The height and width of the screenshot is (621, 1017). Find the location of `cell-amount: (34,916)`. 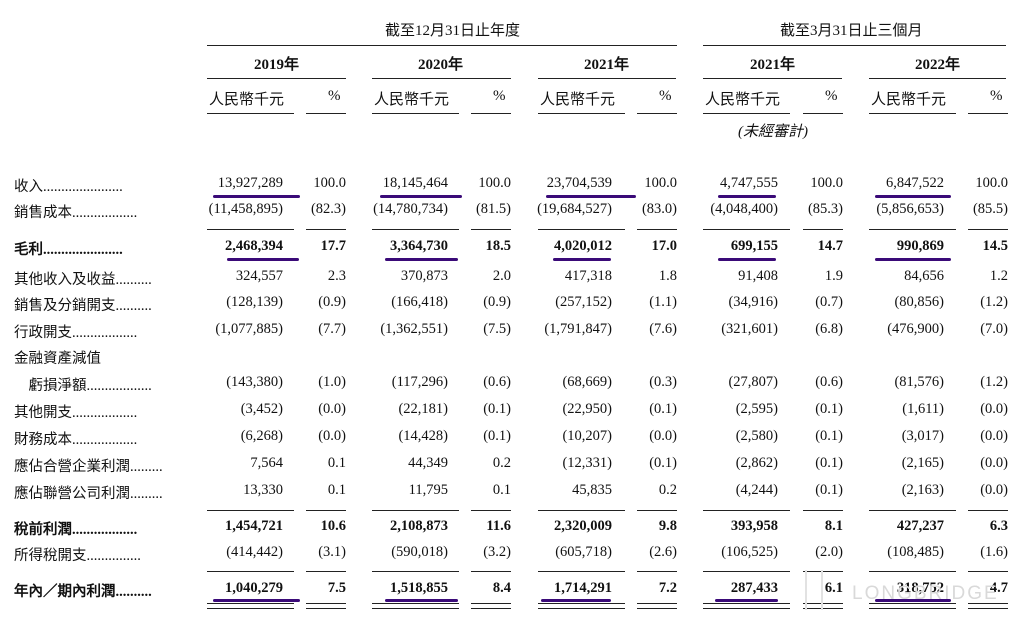

cell-amount: (34,916) is located at coordinates (753, 302).